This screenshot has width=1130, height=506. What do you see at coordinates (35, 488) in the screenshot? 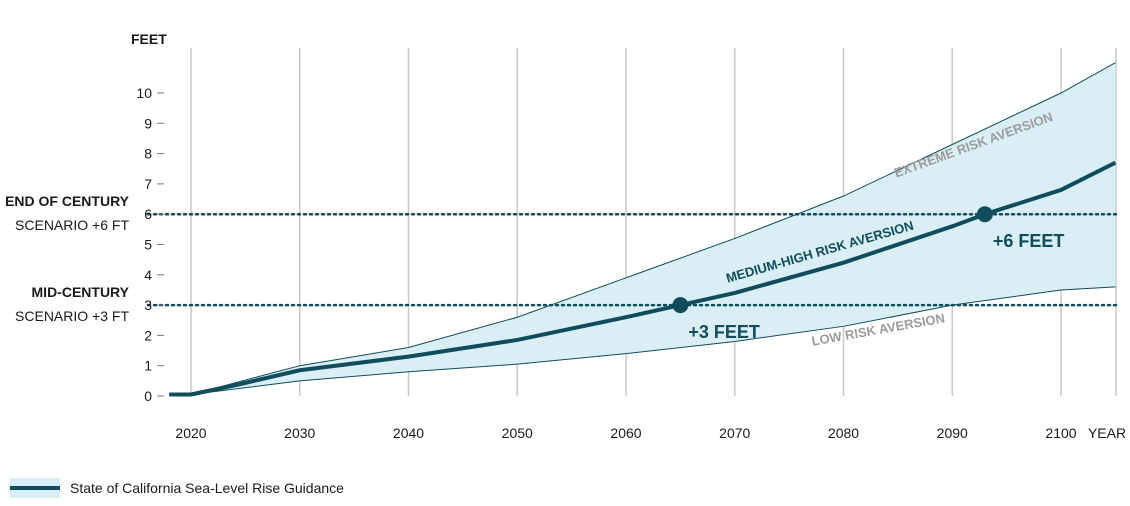
I see `legend-swatch` at bounding box center [35, 488].